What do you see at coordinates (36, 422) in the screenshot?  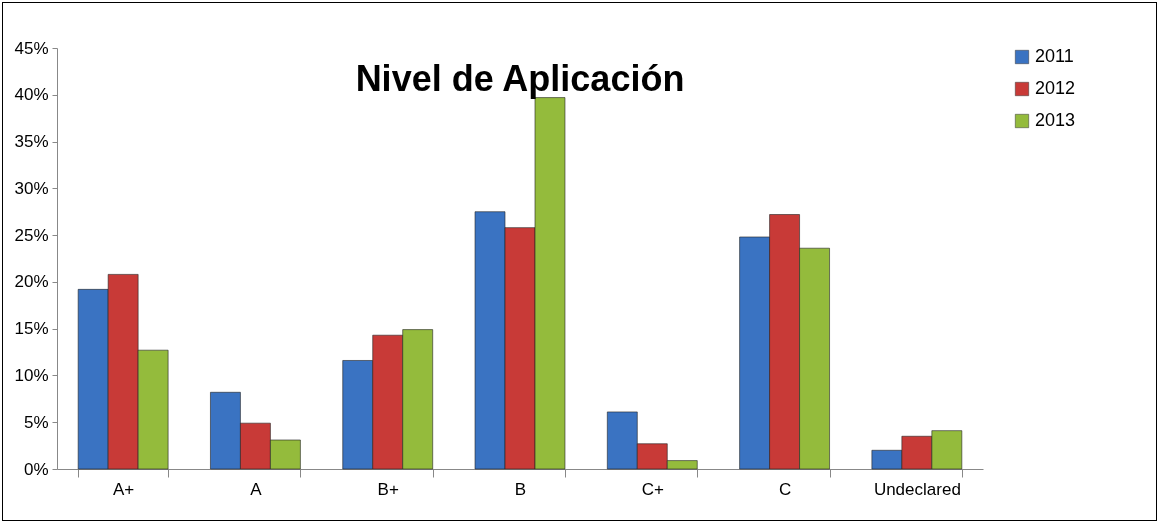 I see `y-tick-label: 5%` at bounding box center [36, 422].